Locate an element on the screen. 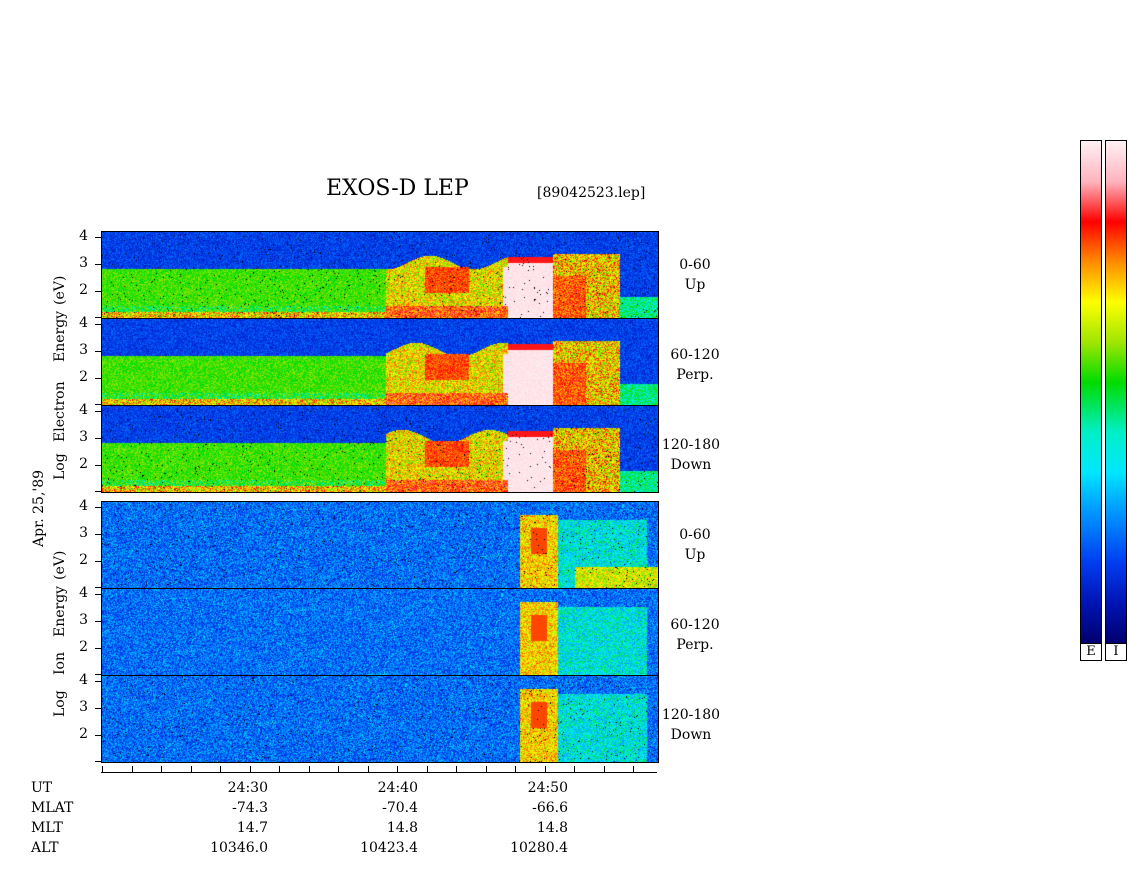 This screenshot has width=1130, height=875. ion-ylabel-log: Log is located at coordinates (60, 703).